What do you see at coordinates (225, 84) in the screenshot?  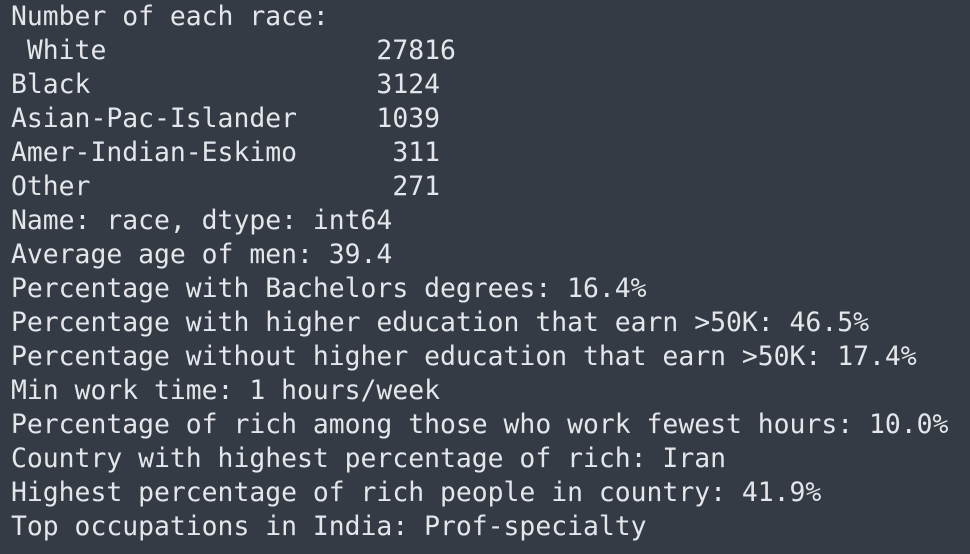 I see `output-line: Black 3124` at bounding box center [225, 84].